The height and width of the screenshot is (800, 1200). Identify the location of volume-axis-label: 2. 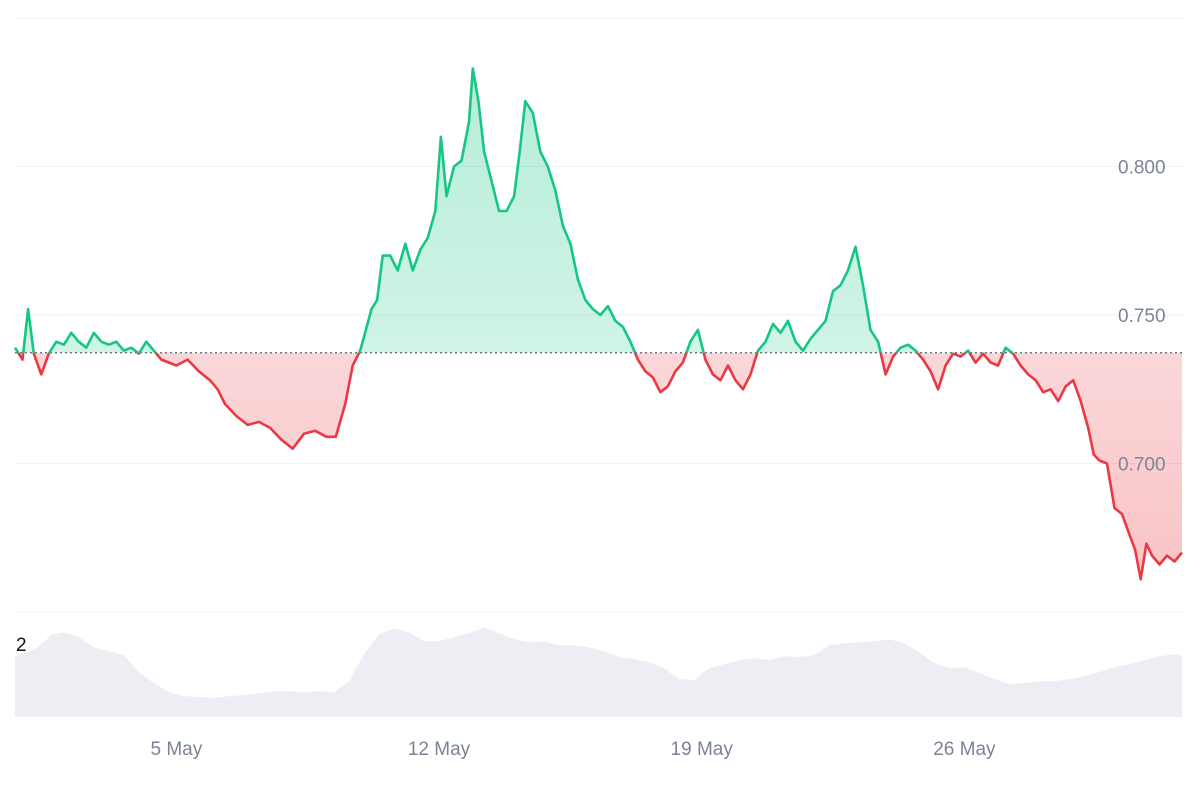
(21, 645).